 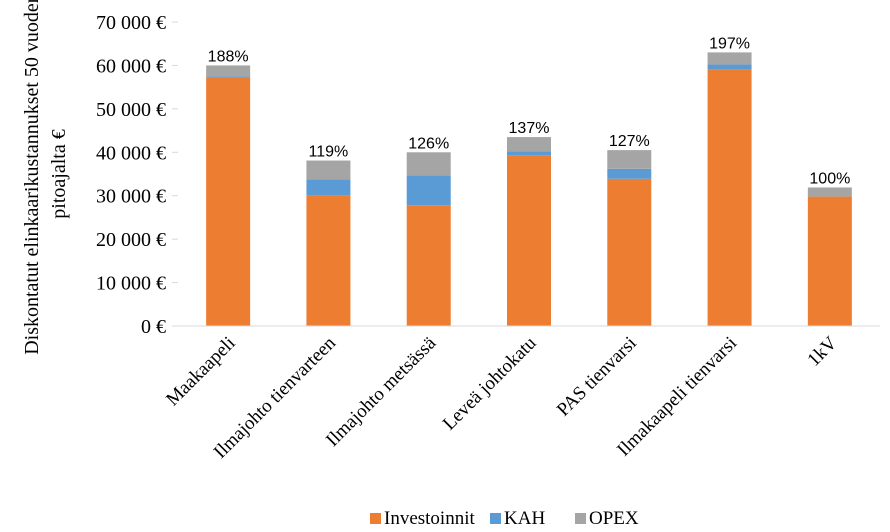 I want to click on legend: Investoinnit KAH OPEX, so click(x=504, y=518).